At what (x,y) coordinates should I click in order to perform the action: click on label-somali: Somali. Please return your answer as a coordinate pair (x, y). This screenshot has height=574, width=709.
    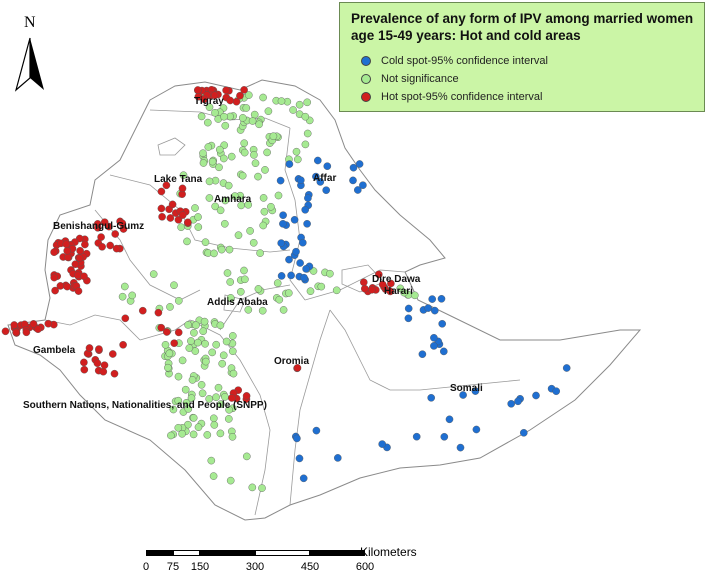
    Looking at the image, I should click on (466, 388).